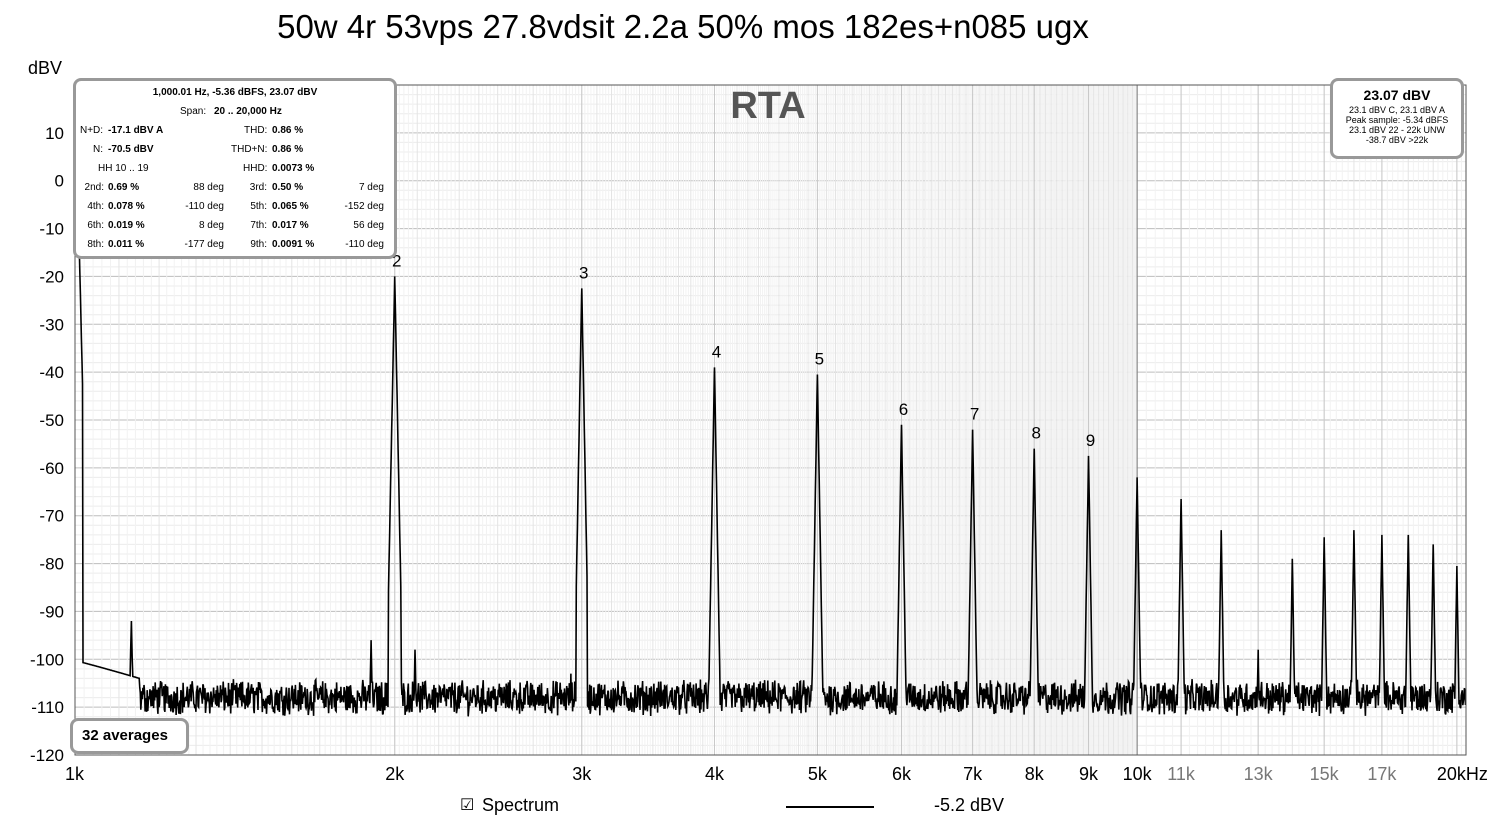 The height and width of the screenshot is (825, 1500). I want to click on harmonic-value: 0.017 %, so click(290, 225).